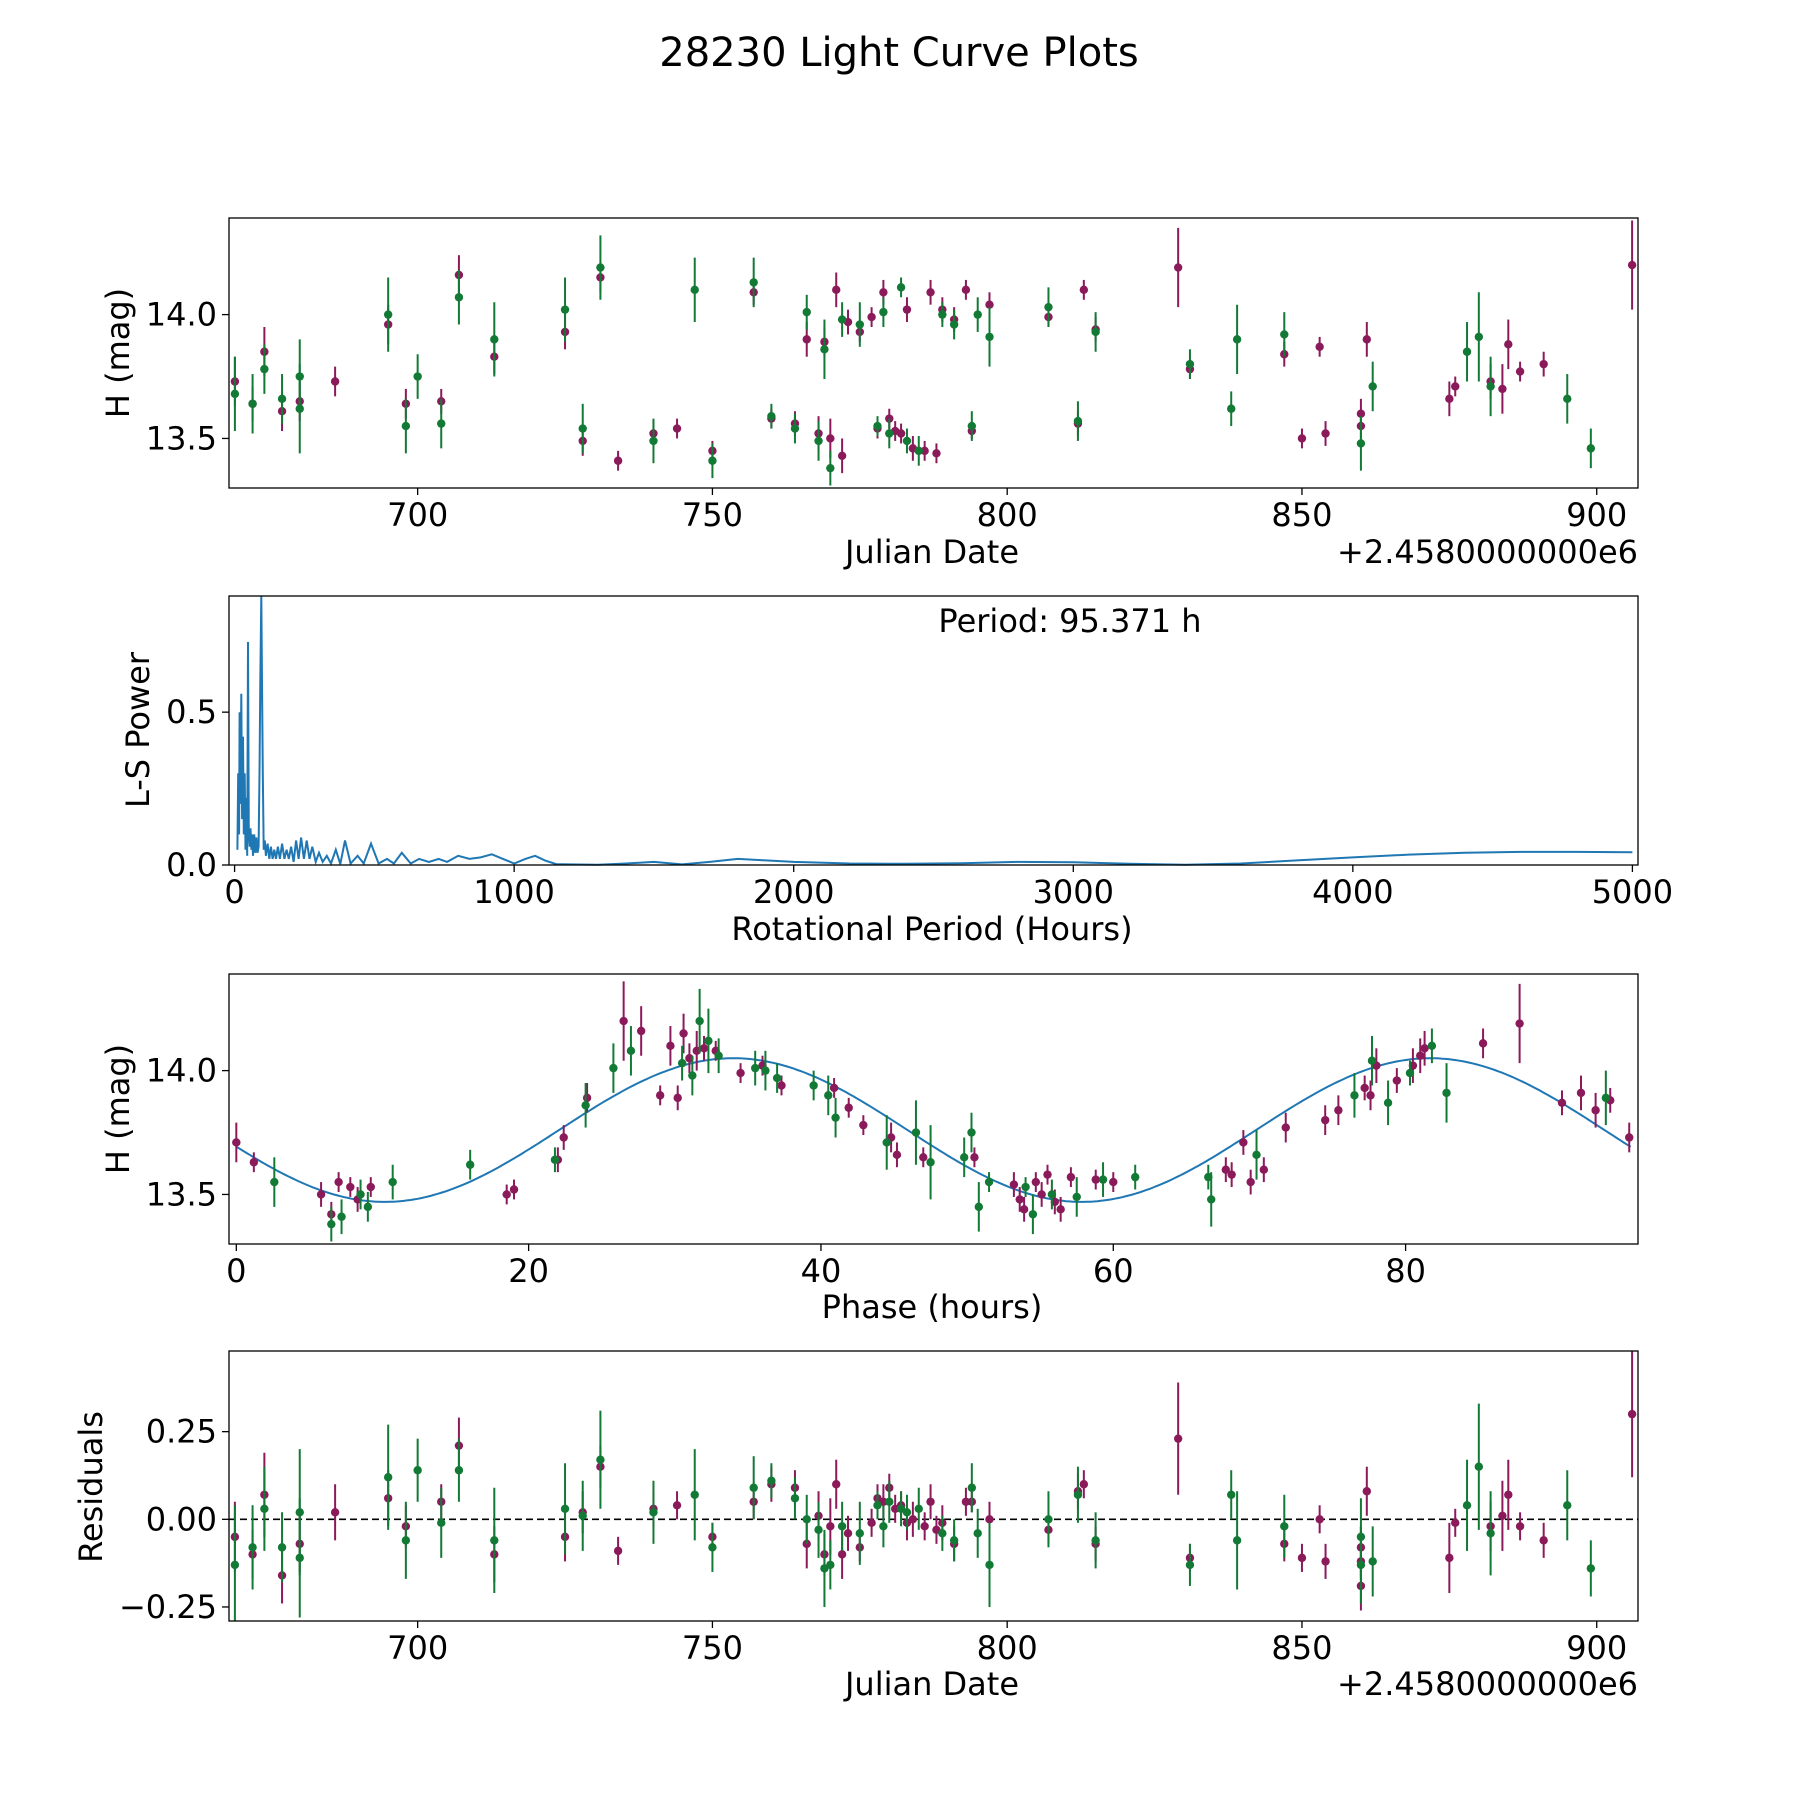  Describe the element at coordinates (91, 1487) in the screenshot. I see `residuals-ylabel: Residuals` at that location.